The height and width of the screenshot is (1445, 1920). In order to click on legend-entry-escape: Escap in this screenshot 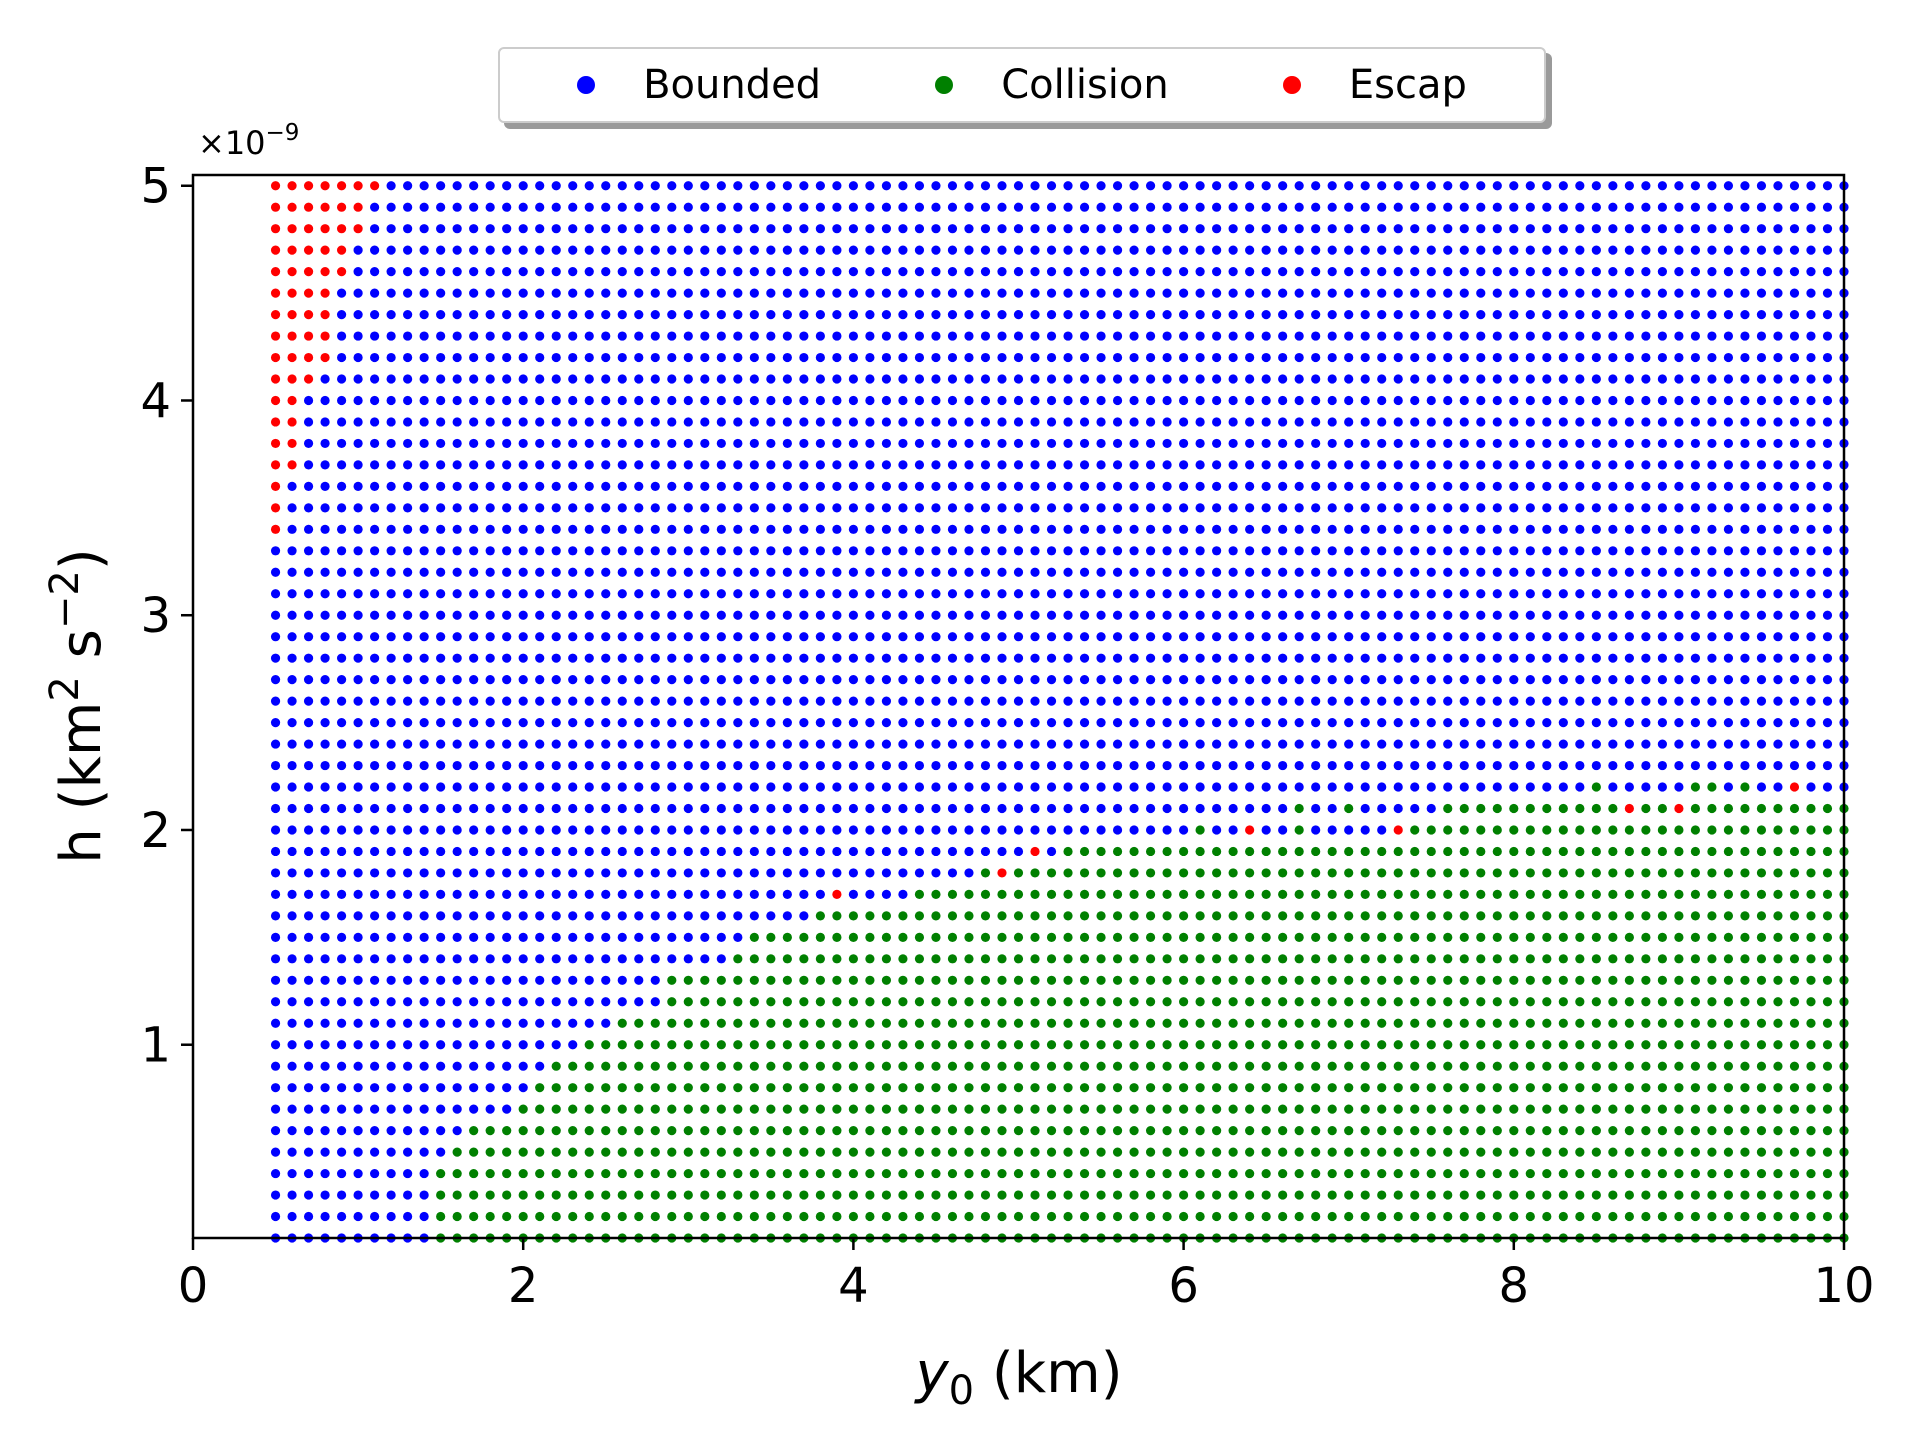, I will do `click(1374, 85)`.